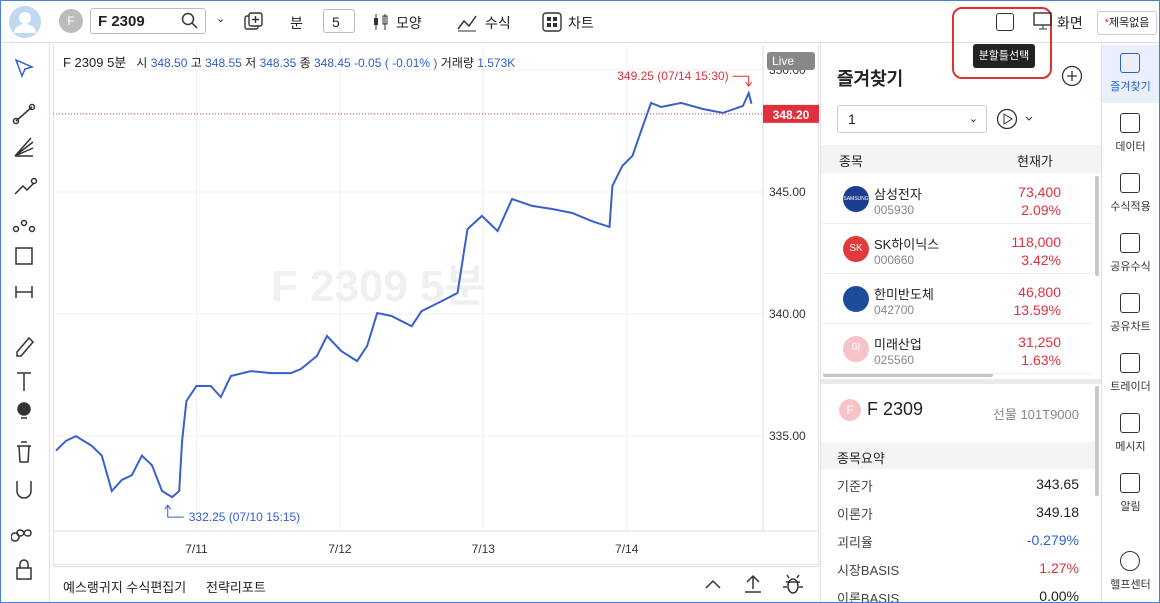 This screenshot has width=1160, height=603. Describe the element at coordinates (26, 326) in the screenshot. I see `drawing-tools` at that location.